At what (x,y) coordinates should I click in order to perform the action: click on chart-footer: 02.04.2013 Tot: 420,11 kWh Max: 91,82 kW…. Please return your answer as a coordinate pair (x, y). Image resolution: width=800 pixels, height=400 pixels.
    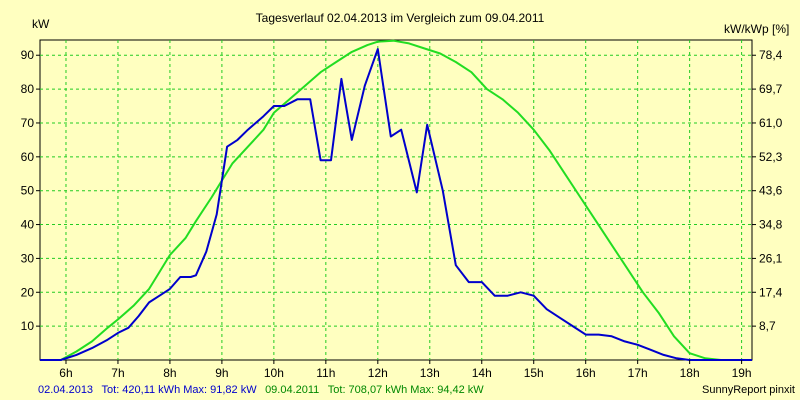
    Looking at the image, I should click on (261, 388).